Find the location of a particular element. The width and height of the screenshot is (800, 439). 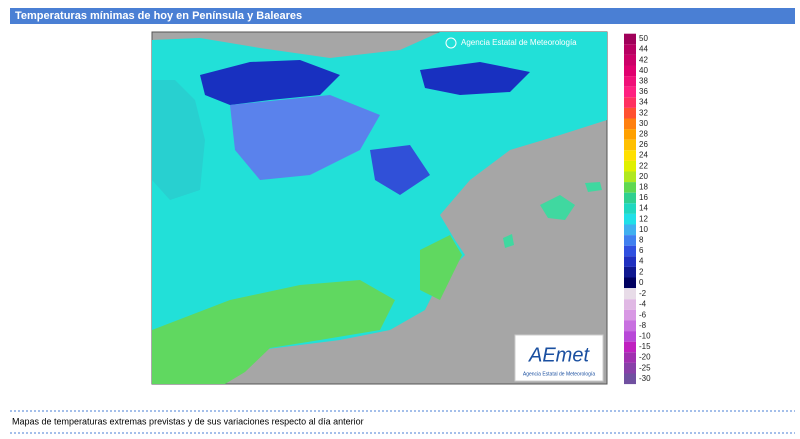

legend-label: -25 is located at coordinates (645, 367).